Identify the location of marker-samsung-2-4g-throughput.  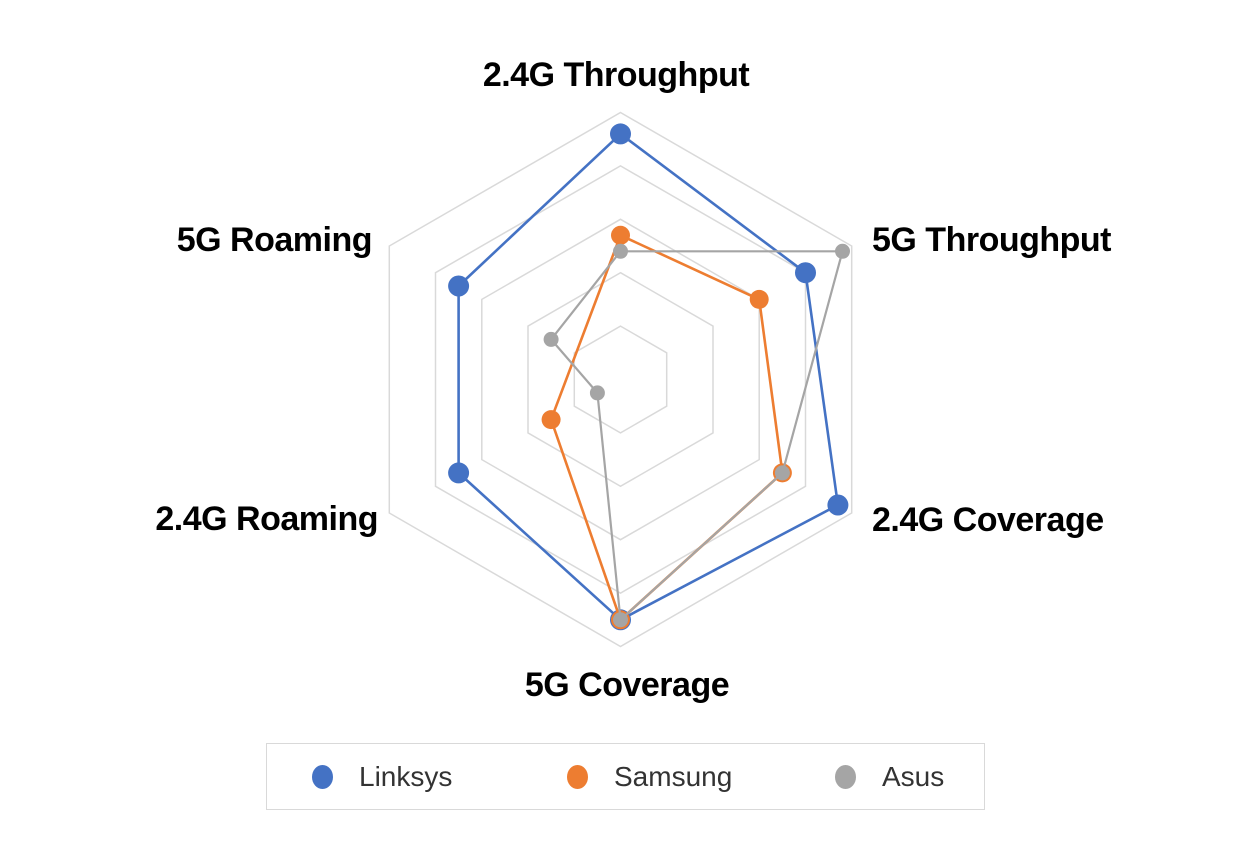
(620, 235).